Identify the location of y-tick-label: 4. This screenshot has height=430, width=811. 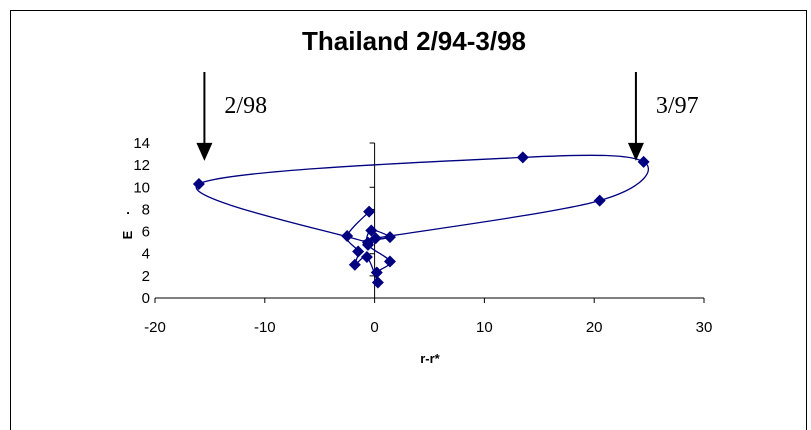
(146, 254).